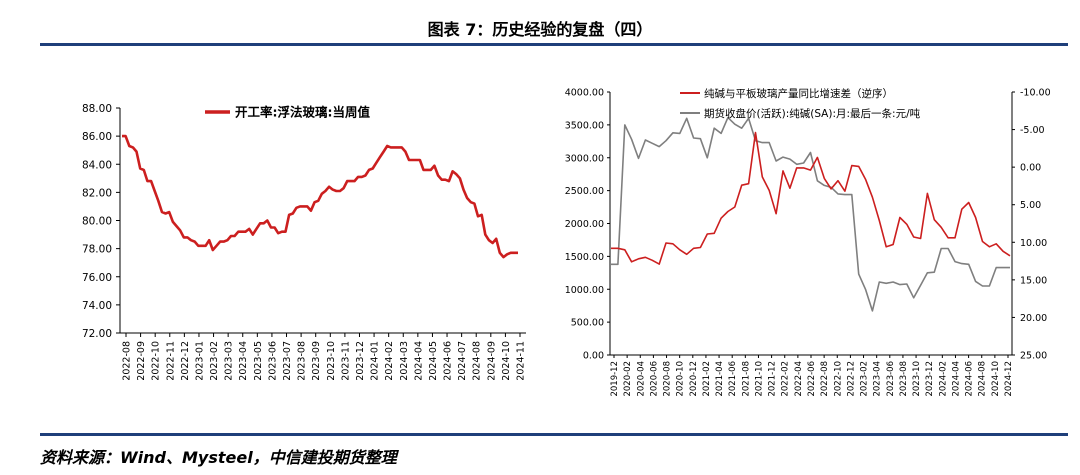  I want to click on top-rule, so click(554, 44).